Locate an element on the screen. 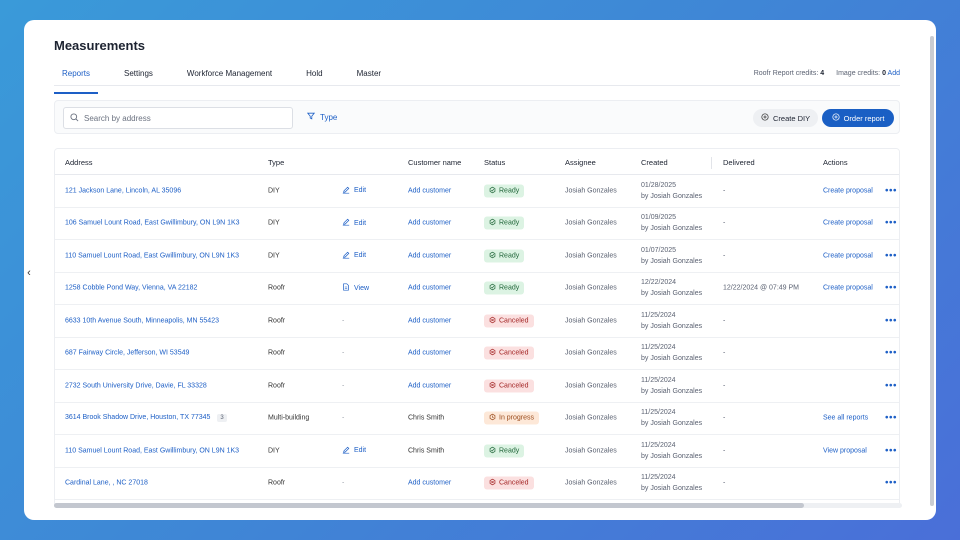  building-count-badge: 3 is located at coordinates (222, 418).